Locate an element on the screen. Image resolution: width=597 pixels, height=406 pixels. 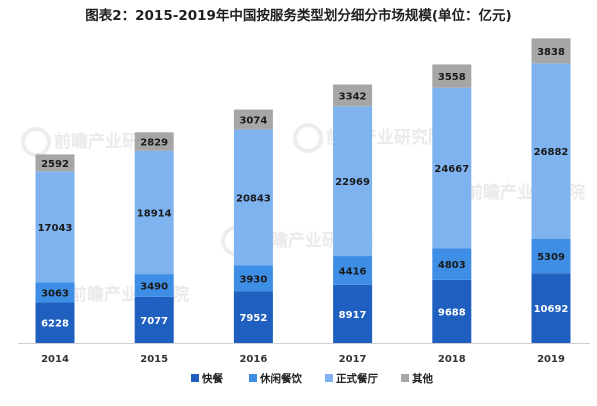
data-label: 6228 is located at coordinates (55, 324).